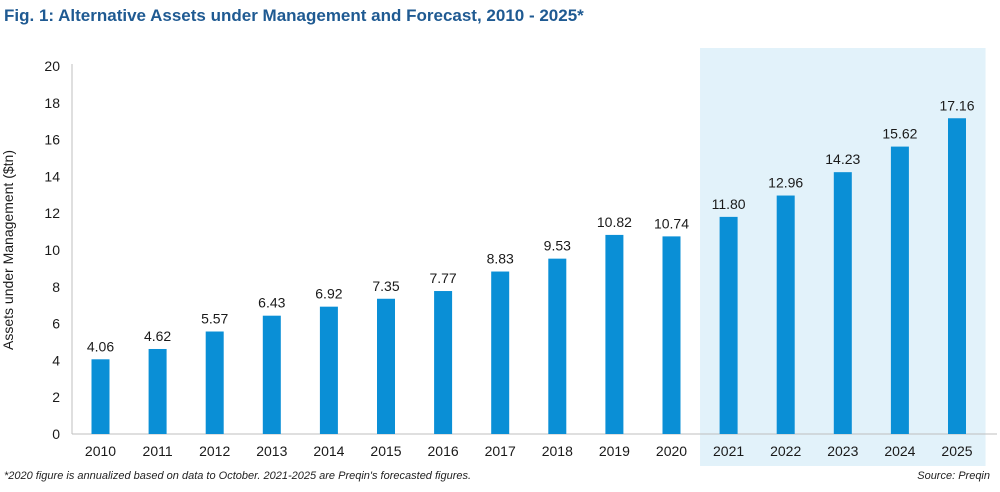  I want to click on y-tick-label: 16, so click(52, 140).